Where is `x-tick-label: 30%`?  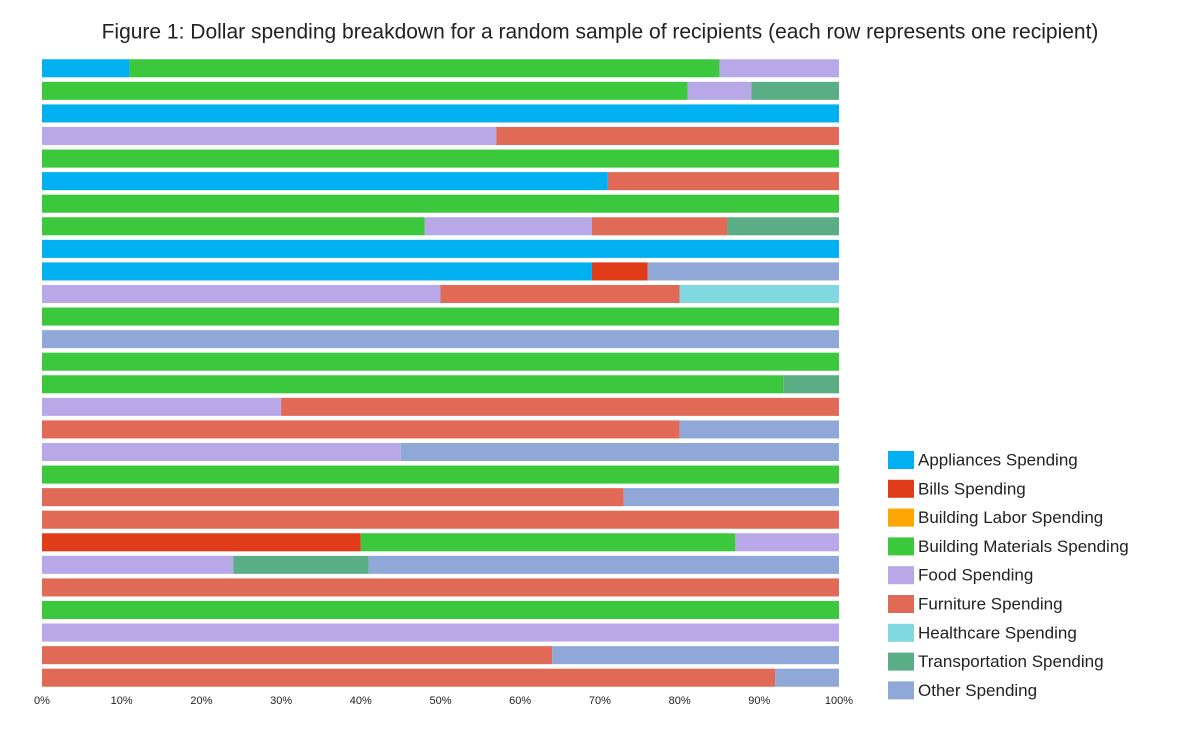
x-tick-label: 30% is located at coordinates (281, 701).